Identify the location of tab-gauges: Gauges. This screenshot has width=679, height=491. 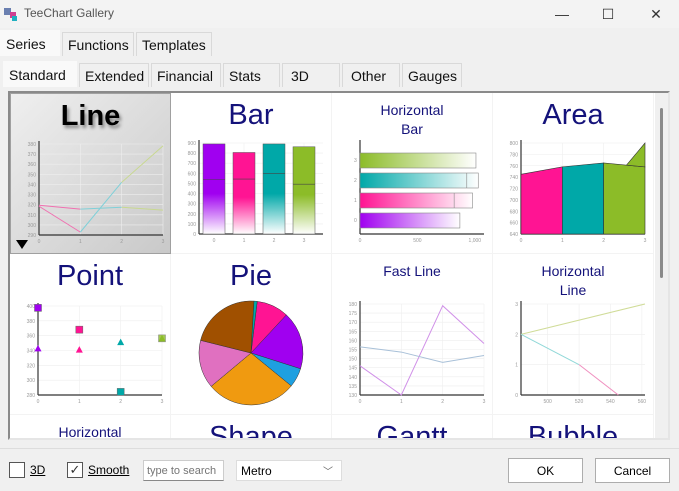
(432, 75).